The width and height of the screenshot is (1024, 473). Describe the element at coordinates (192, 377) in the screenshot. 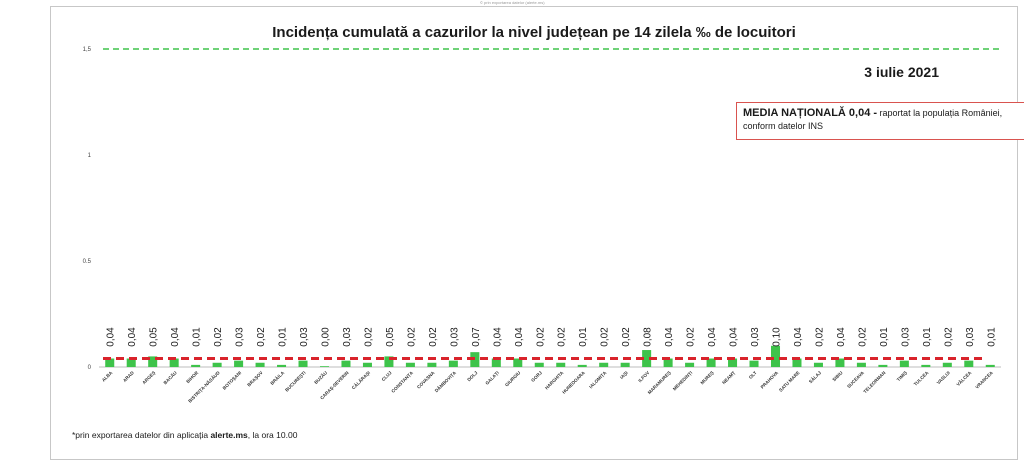

I see `x-tick-label: BIHOR` at that location.